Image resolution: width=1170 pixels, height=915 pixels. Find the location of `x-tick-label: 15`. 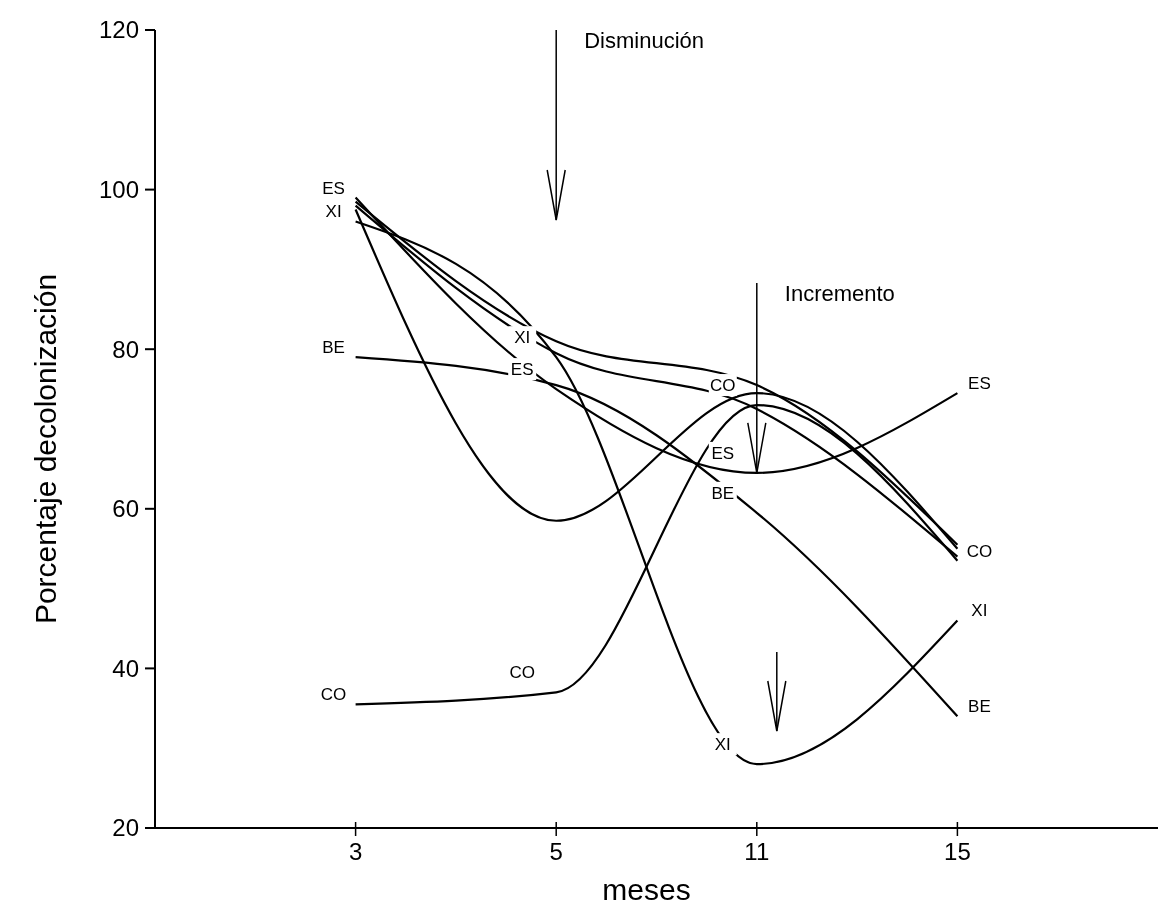

x-tick-label: 15 is located at coordinates (957, 851).